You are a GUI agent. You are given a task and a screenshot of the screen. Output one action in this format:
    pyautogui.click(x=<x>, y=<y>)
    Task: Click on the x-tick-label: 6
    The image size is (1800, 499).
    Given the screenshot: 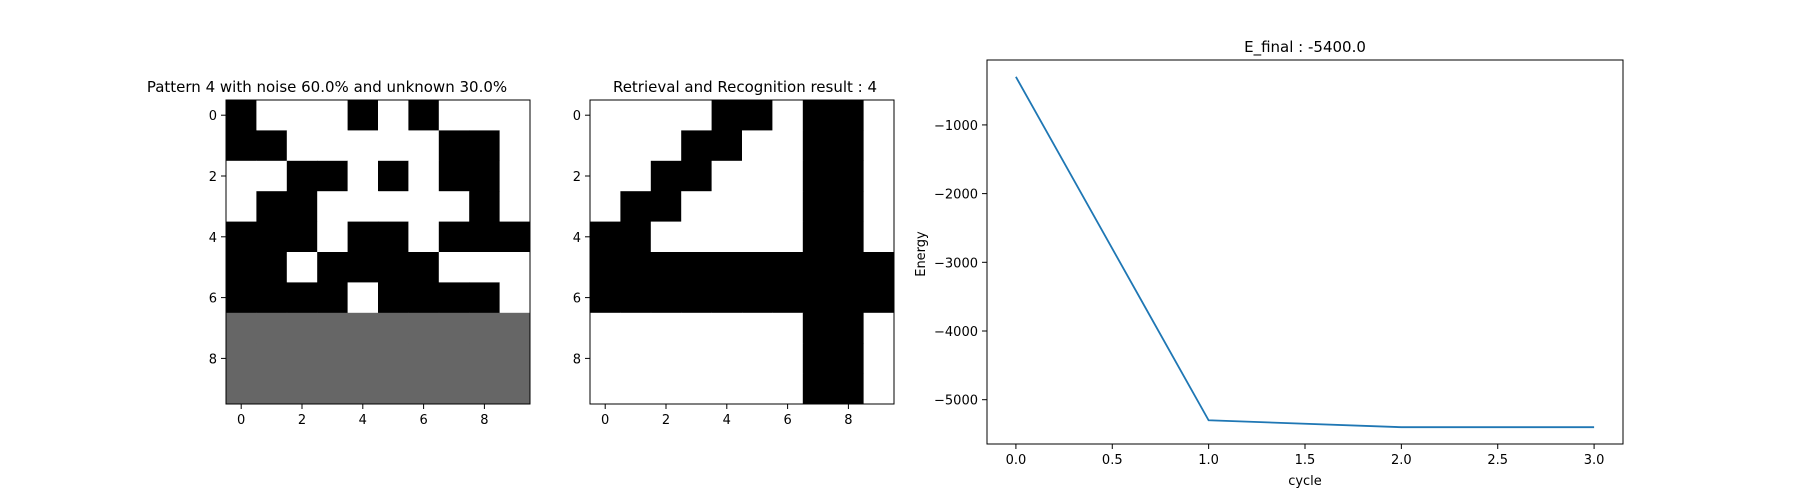 What is the action you would take?
    pyautogui.click(x=423, y=420)
    